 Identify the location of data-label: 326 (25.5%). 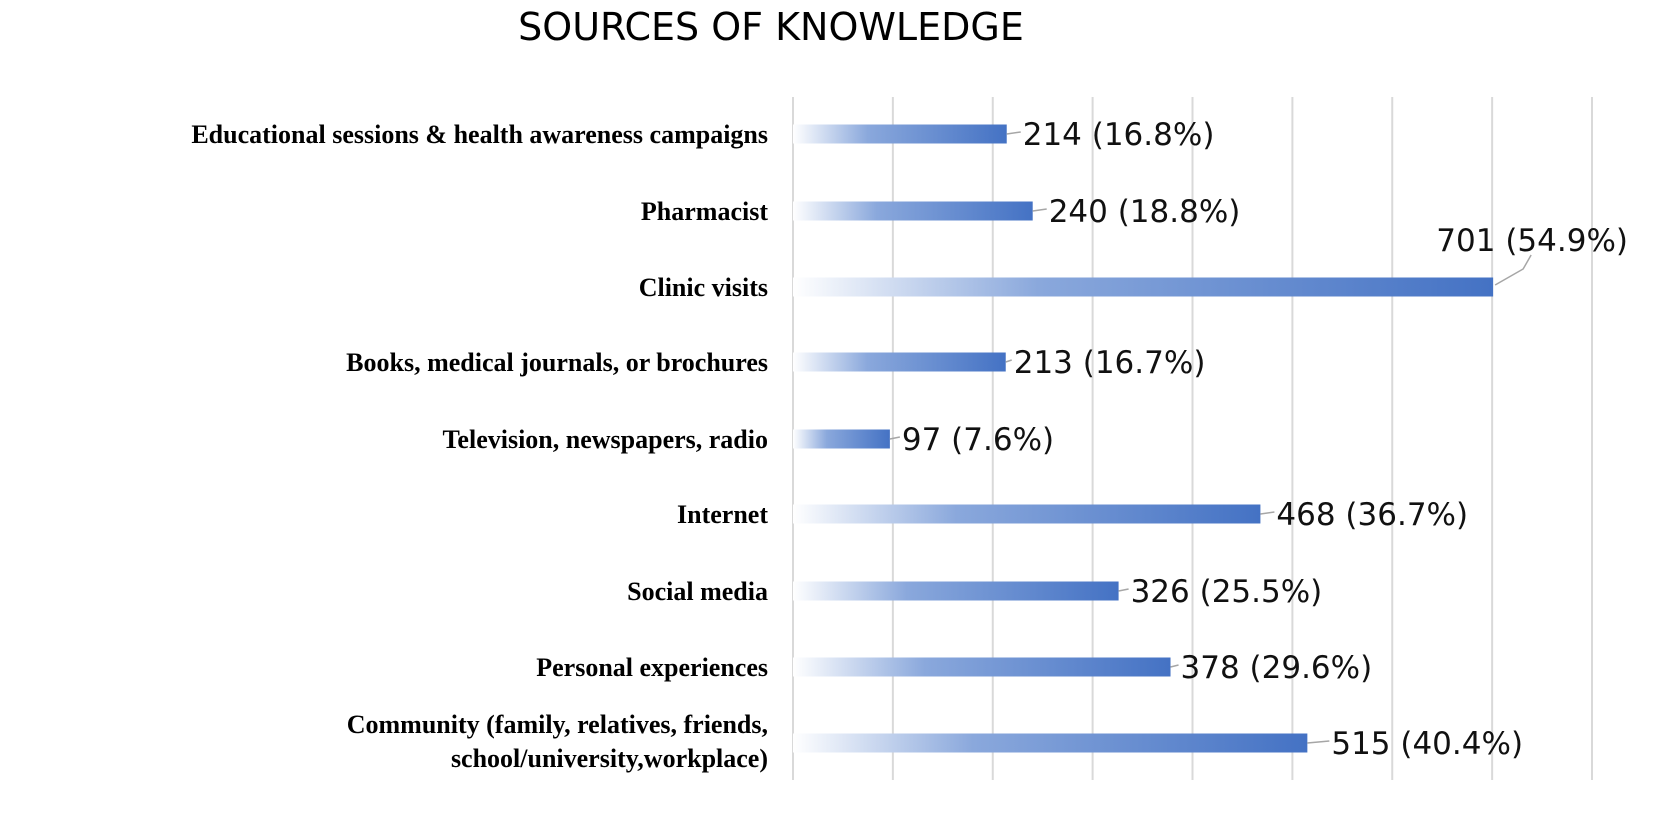
(1227, 592).